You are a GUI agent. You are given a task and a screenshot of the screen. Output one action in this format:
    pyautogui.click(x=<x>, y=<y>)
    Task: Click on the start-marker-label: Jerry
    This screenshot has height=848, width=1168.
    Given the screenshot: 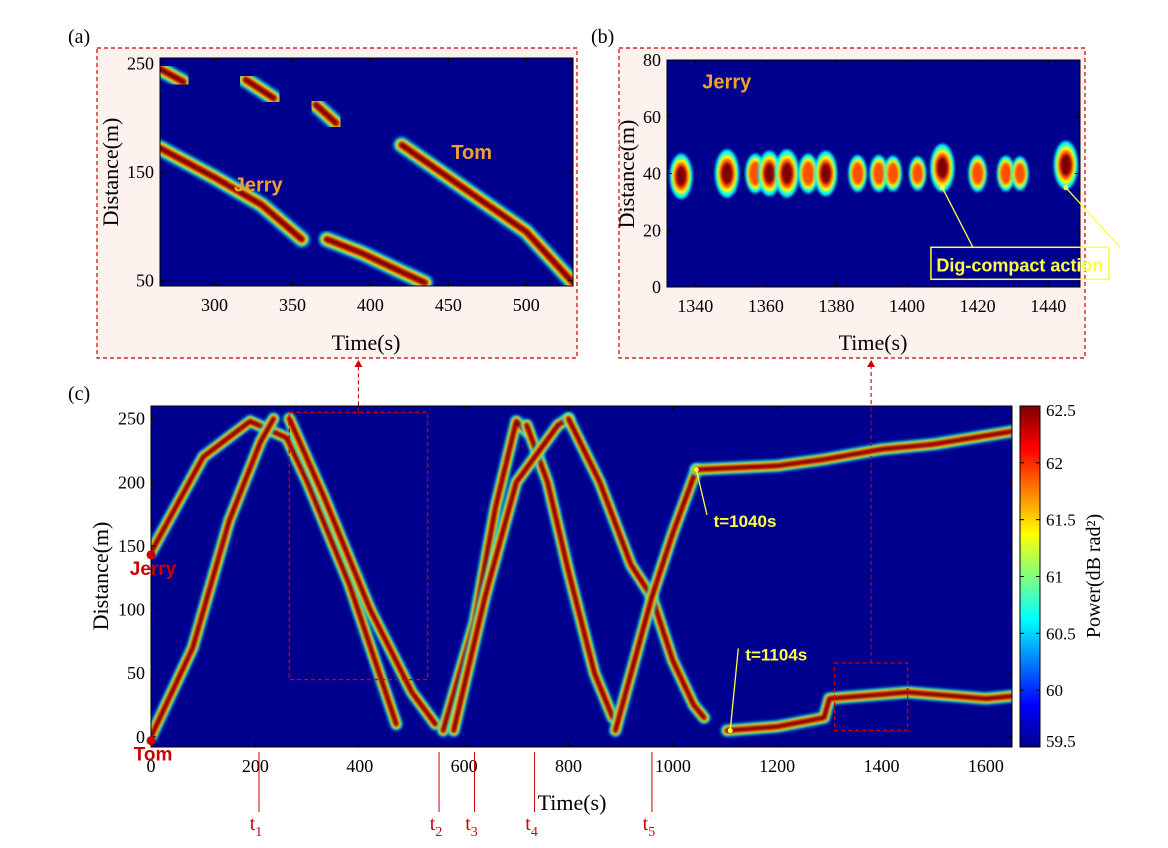 What is the action you would take?
    pyautogui.click(x=153, y=569)
    